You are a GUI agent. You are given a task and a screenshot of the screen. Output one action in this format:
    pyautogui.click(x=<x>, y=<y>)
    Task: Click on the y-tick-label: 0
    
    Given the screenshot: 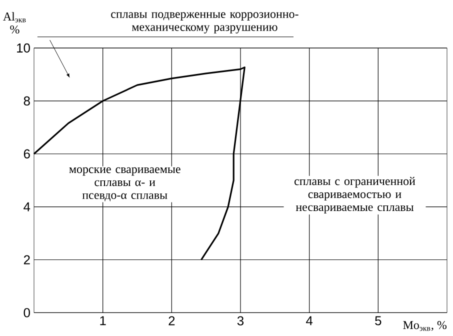 What is the action you would take?
    pyautogui.click(x=27, y=313)
    